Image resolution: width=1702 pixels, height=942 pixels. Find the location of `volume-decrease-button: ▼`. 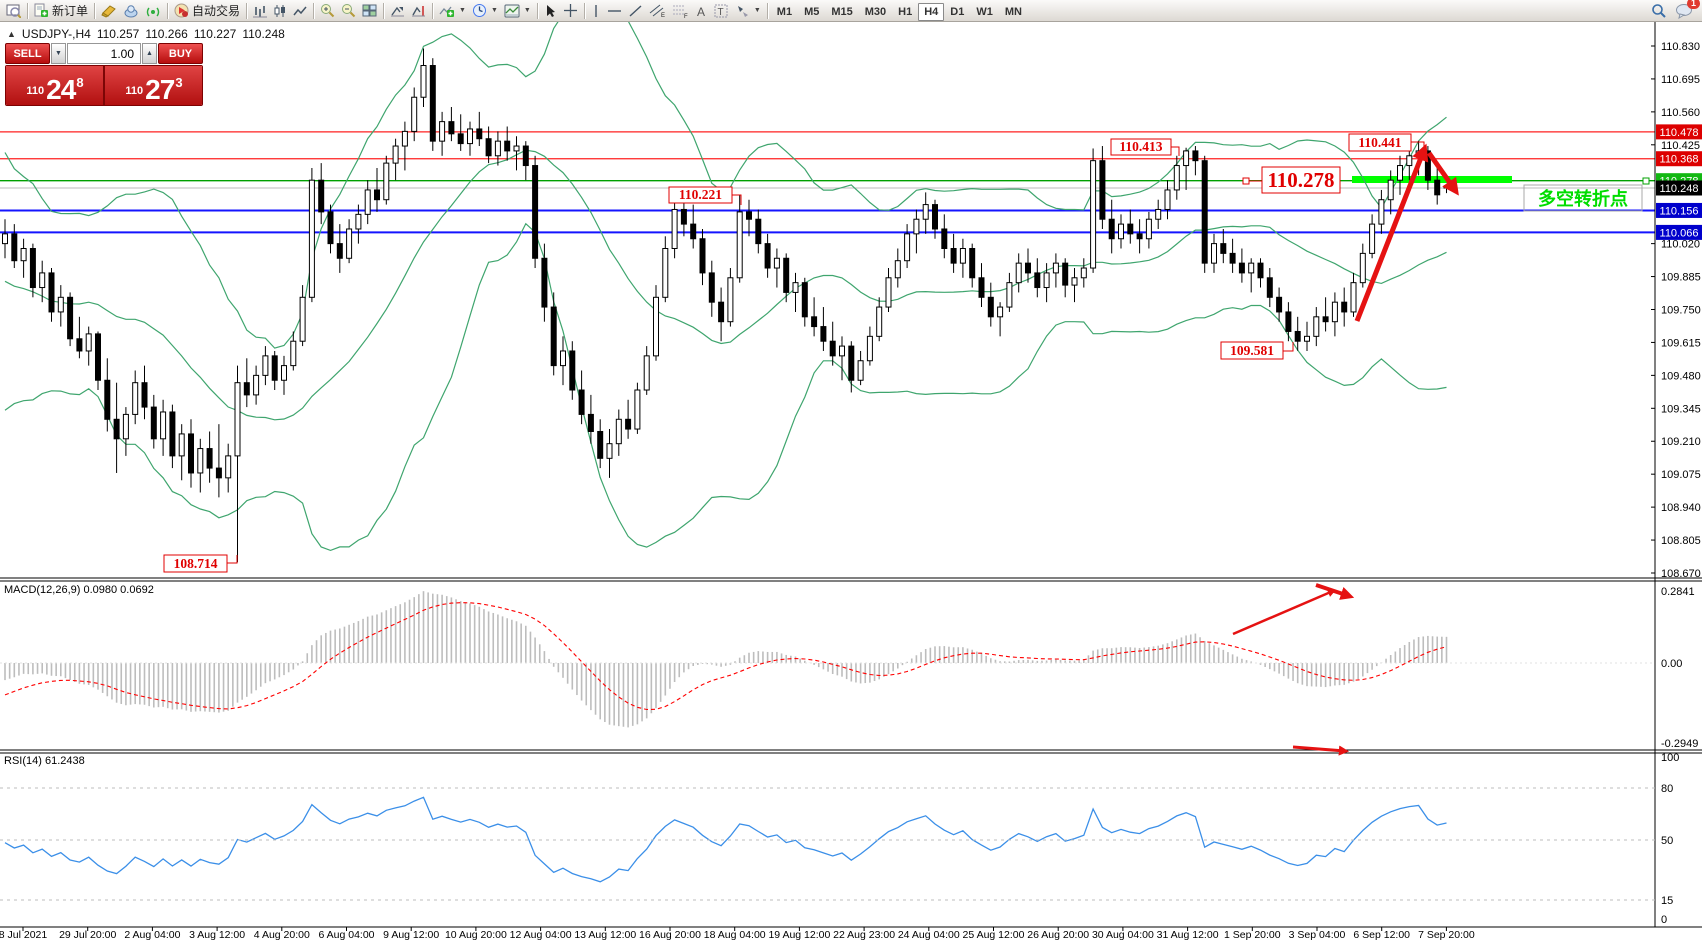

volume-decrease-button: ▼ is located at coordinates (58, 53).